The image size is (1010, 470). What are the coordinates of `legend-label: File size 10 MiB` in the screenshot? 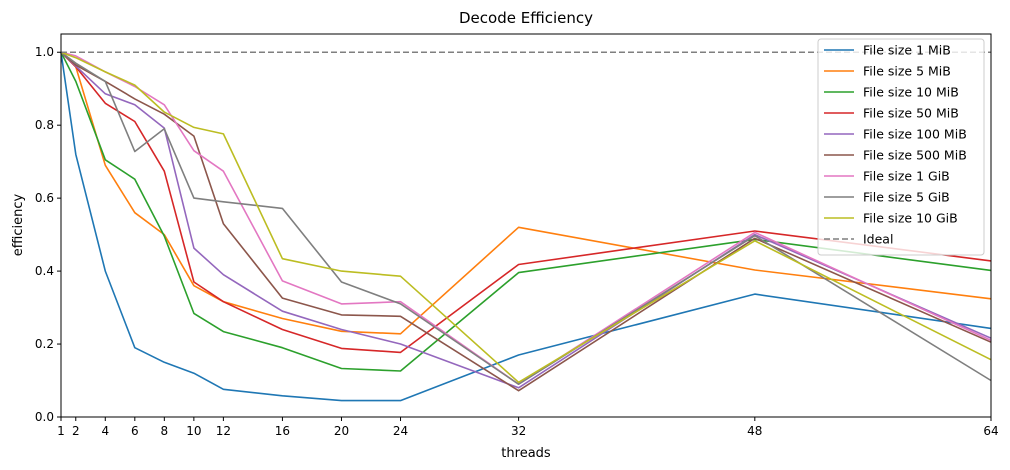 It's located at (911, 92).